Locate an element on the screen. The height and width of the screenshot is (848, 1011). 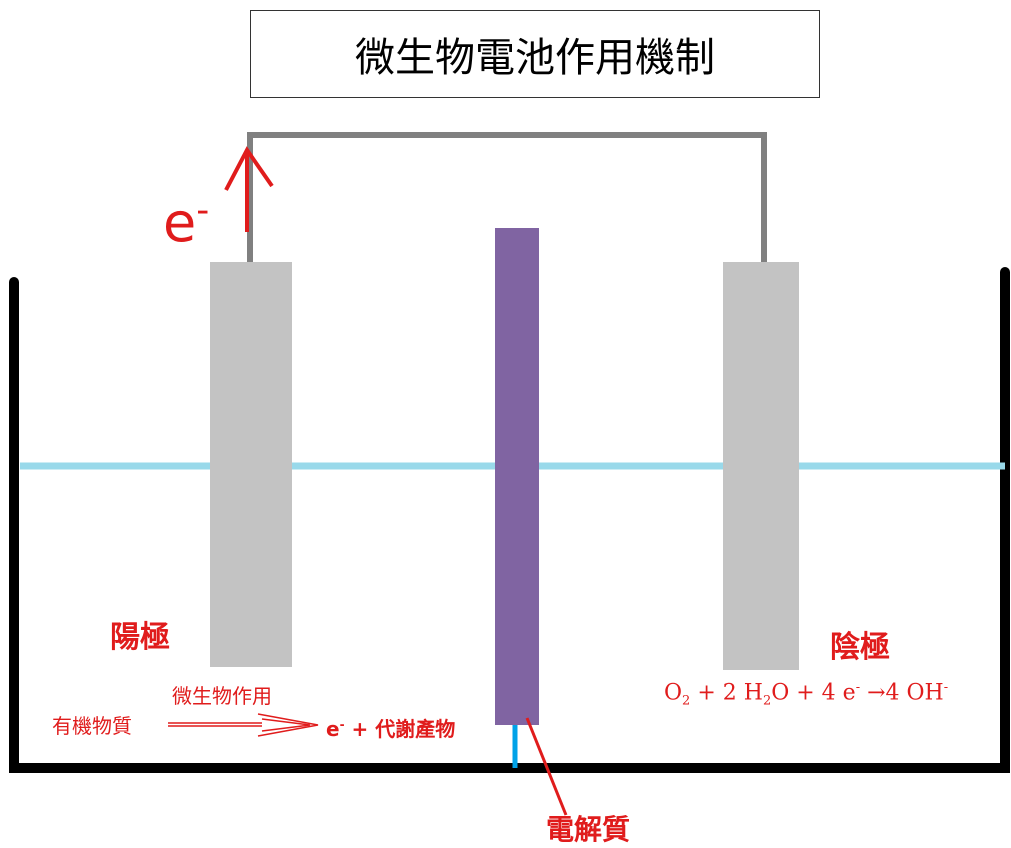
cathode-label: 陰極 is located at coordinates (860, 647).